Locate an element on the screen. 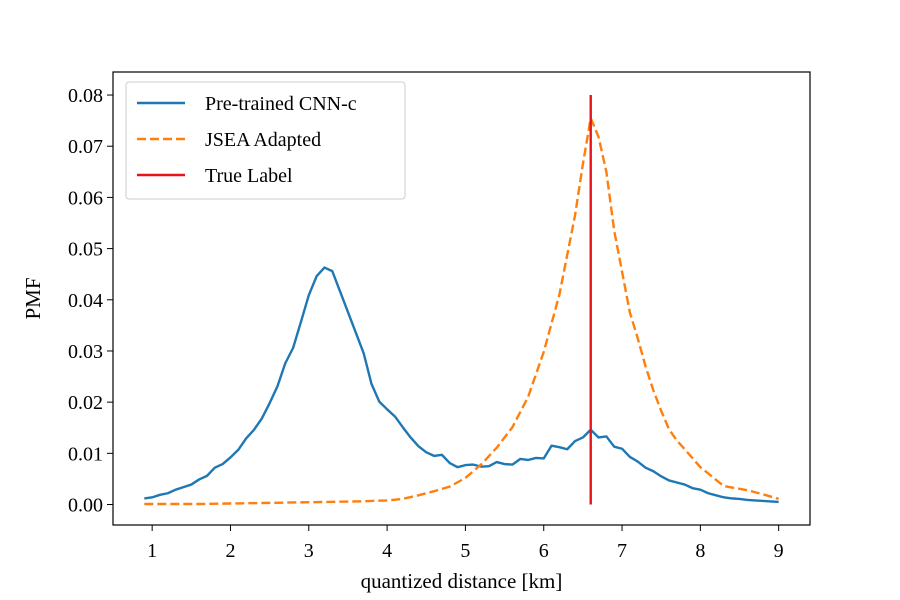  y-tick-label: 0.08 is located at coordinates (85, 96).